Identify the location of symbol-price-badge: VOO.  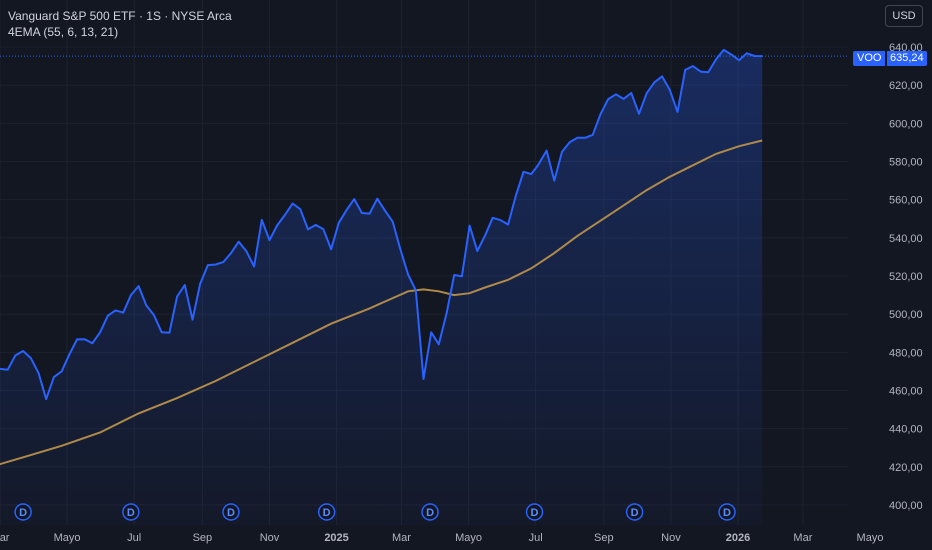
(869, 58).